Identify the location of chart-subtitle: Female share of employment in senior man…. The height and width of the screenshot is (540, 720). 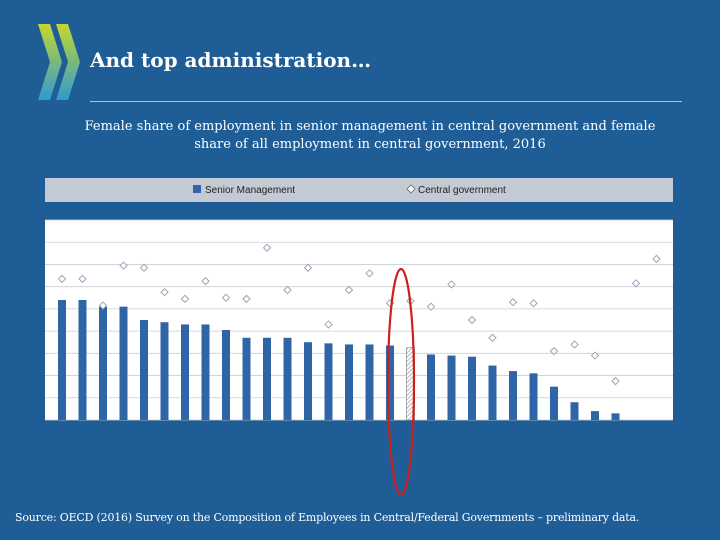
(370, 135).